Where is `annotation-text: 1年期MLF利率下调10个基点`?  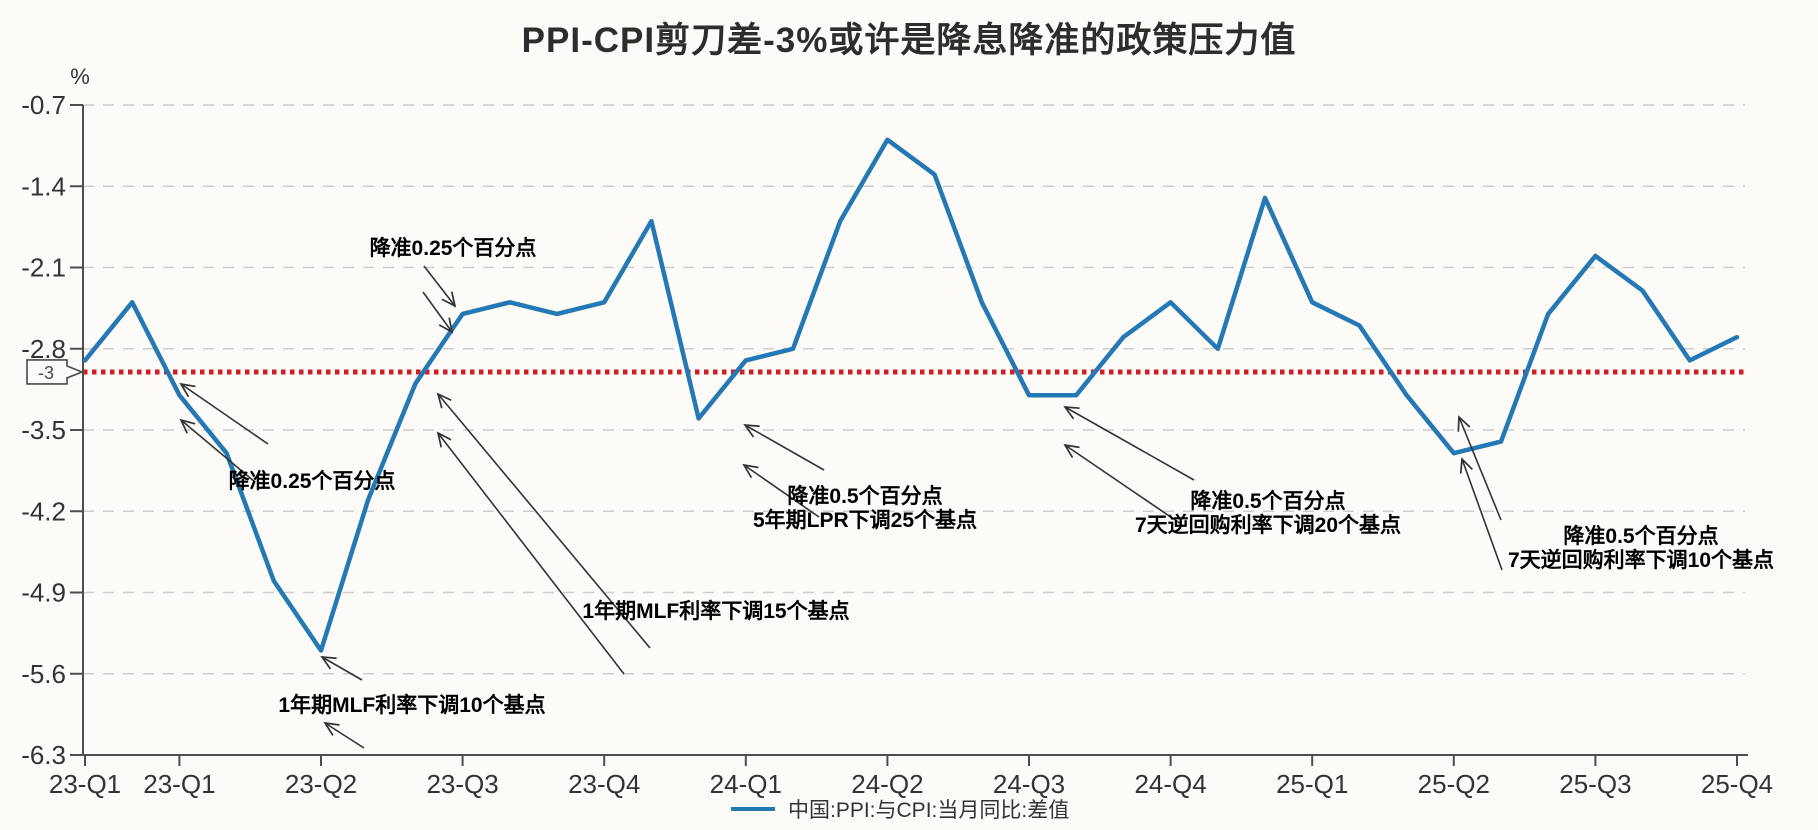 annotation-text: 1年期MLF利率下调10个基点 is located at coordinates (411, 705).